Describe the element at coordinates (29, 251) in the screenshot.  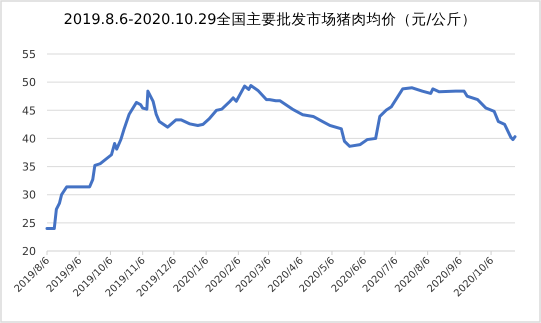
I see `y-tick-label: 20` at that location.